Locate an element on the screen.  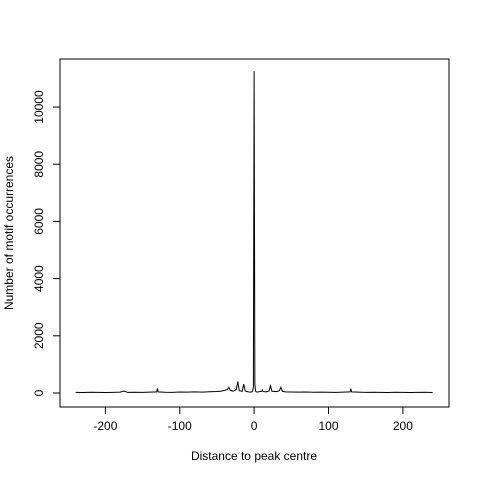
x-tick-label: -100 is located at coordinates (180, 426).